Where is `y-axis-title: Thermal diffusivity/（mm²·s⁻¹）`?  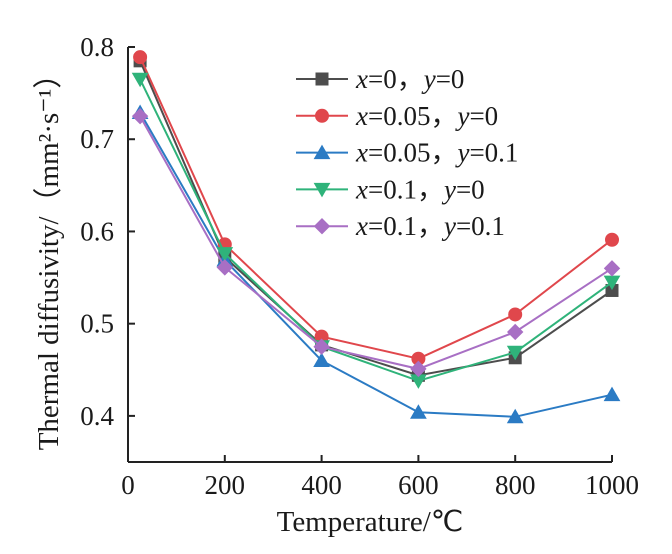 y-axis-title: Thermal diffusivity/（mm²·s⁻¹） is located at coordinates (49, 255).